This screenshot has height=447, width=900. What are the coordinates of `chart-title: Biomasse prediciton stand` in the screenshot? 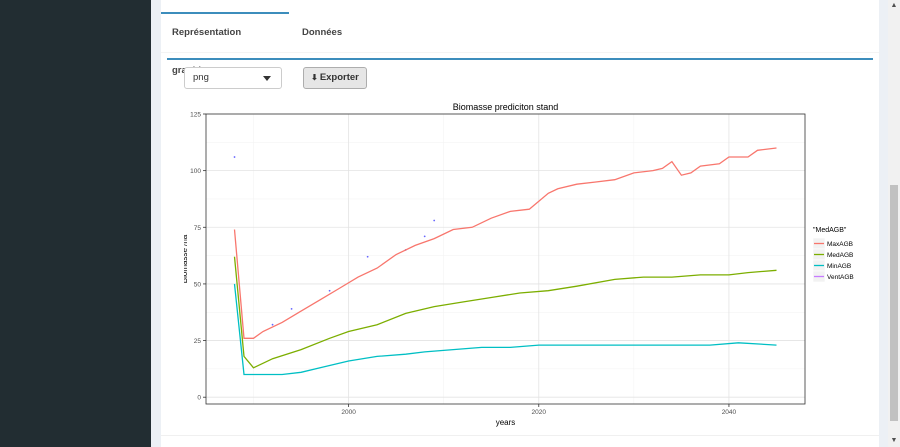 It's located at (506, 107).